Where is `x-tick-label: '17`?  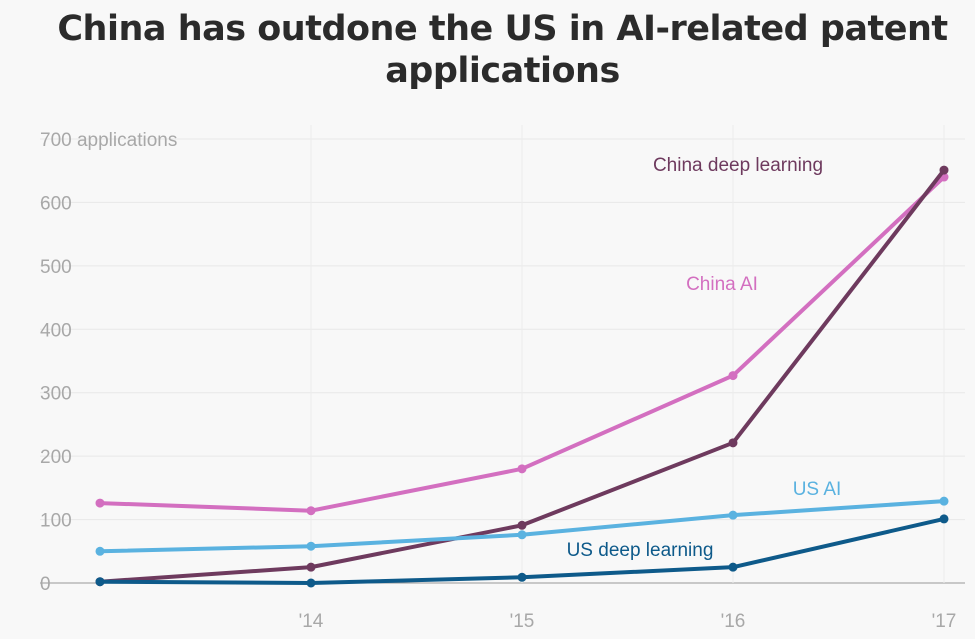
x-tick-label: '17 is located at coordinates (944, 621).